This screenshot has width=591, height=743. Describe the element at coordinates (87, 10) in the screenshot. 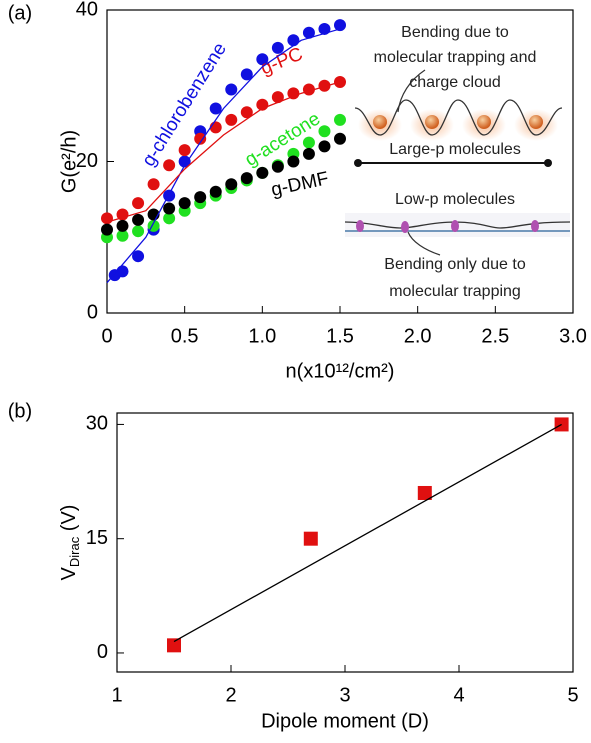

I see `y-tick-label: 40` at that location.